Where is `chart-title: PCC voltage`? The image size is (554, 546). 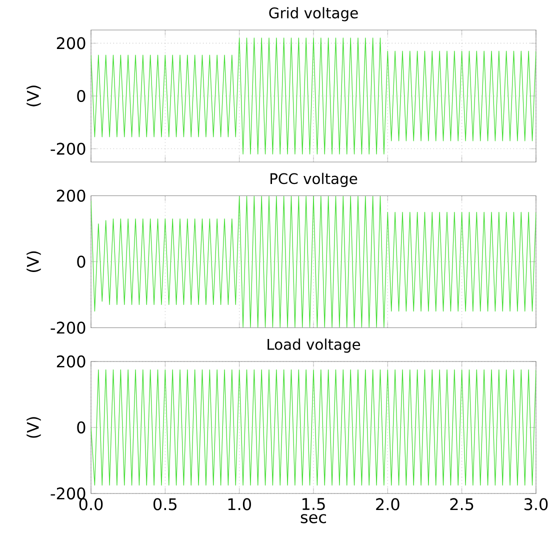 chart-title: PCC voltage is located at coordinates (314, 180).